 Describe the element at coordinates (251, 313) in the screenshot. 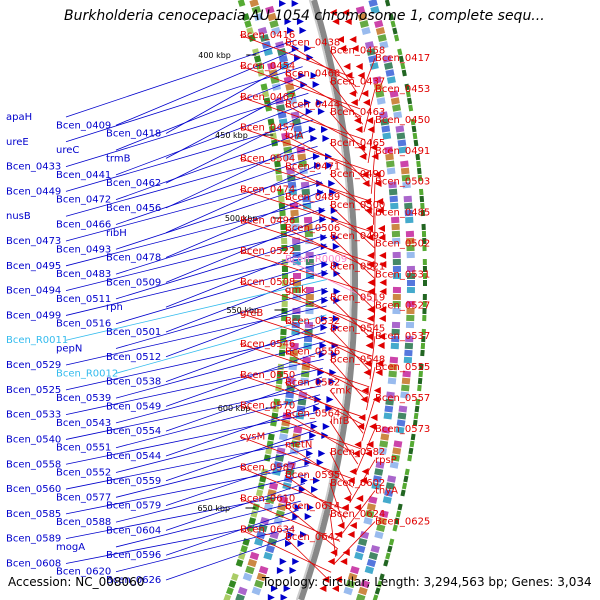

I see `gene-label: greB` at that location.